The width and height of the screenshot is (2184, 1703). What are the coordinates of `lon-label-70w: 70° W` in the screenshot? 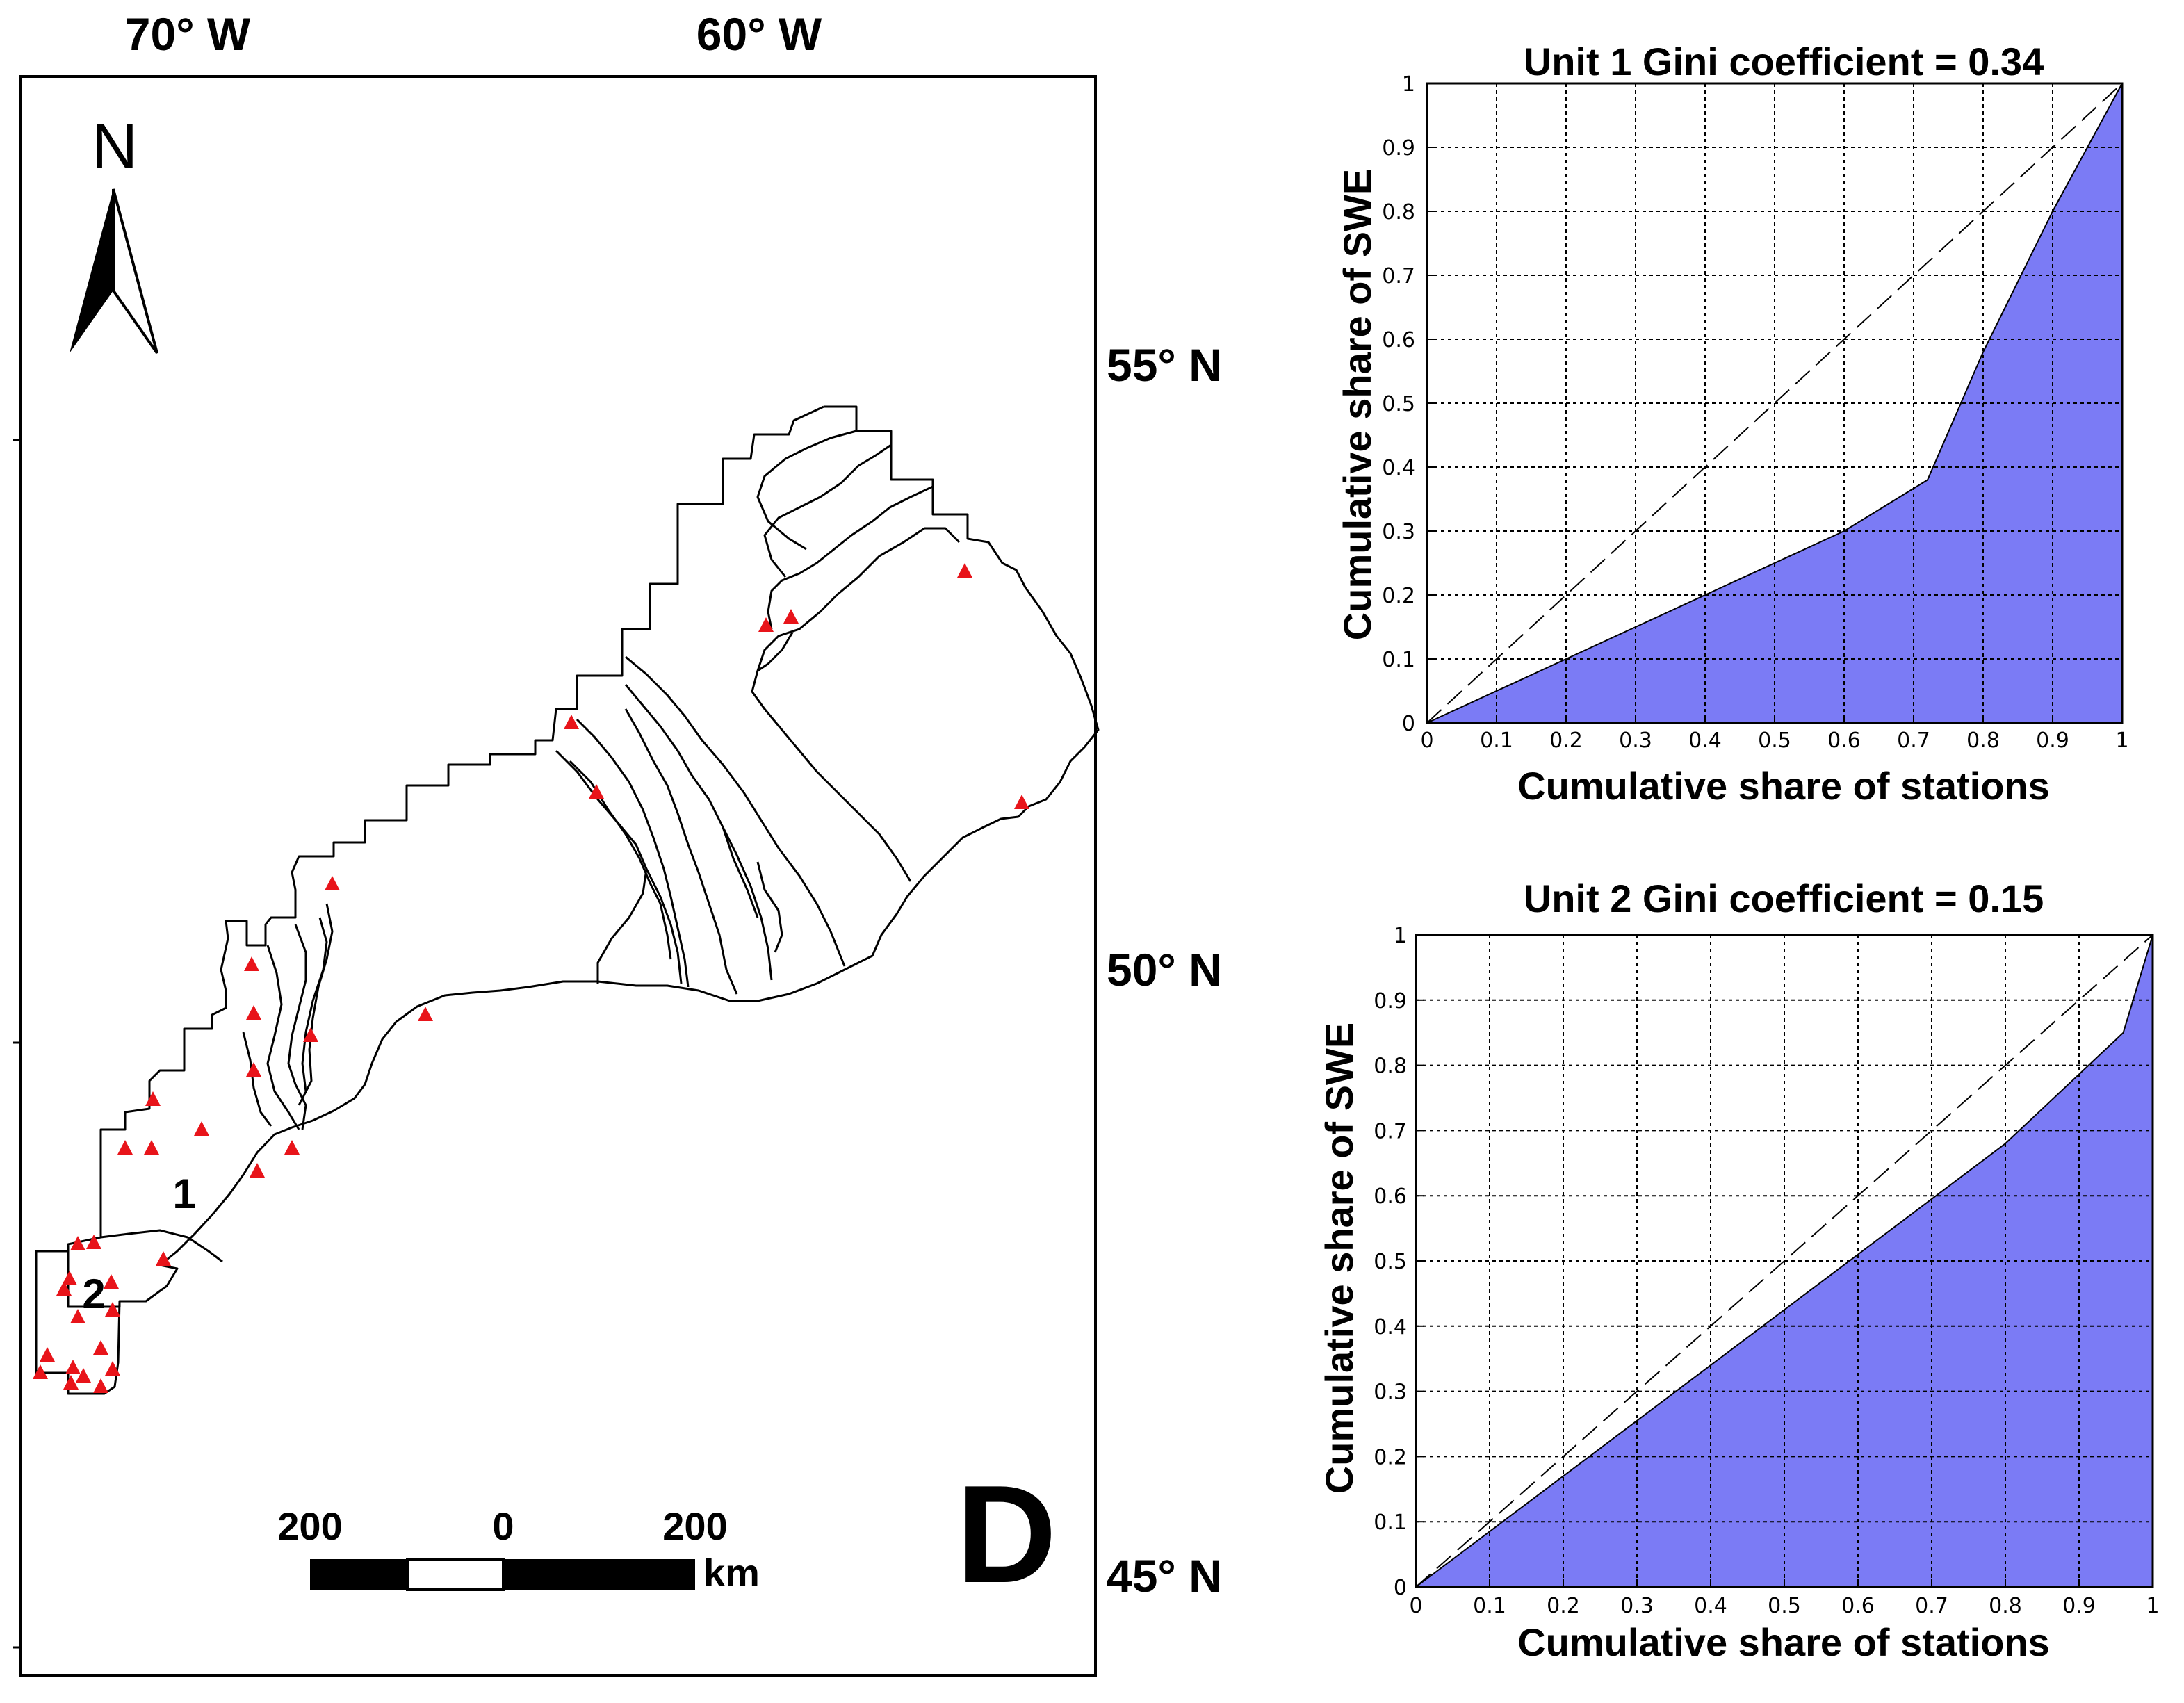 It's located at (188, 34).